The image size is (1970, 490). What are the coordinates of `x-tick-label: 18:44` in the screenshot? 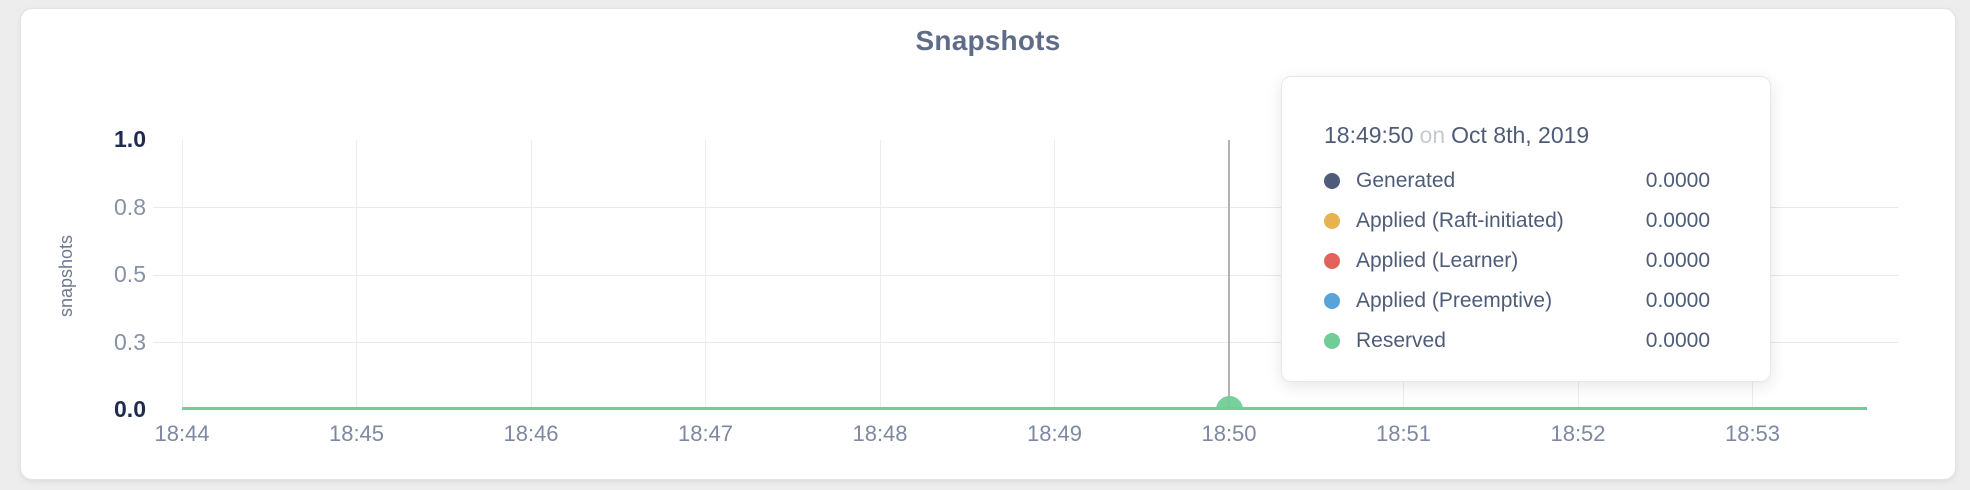 It's located at (182, 433).